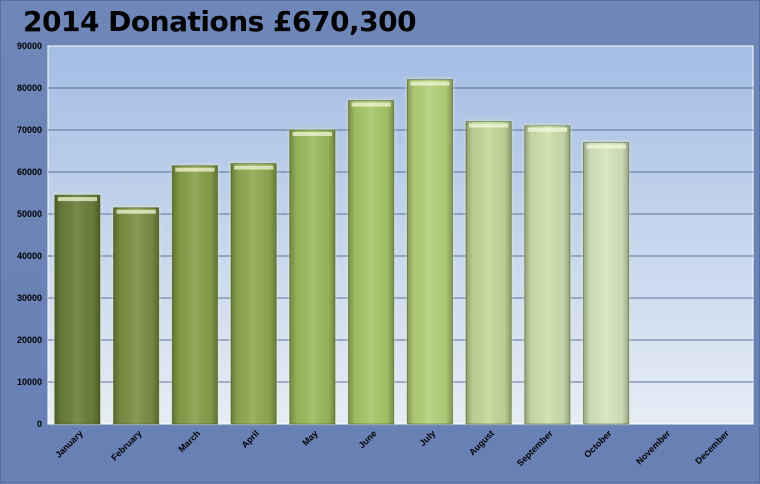 The image size is (760, 484). Describe the element at coordinates (481, 442) in the screenshot. I see `x-tick-label: August` at that location.